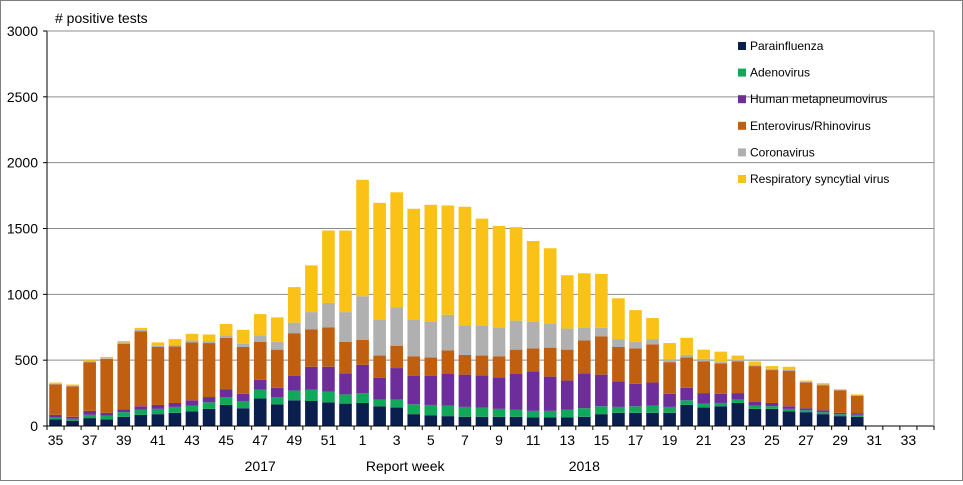 The height and width of the screenshot is (485, 963). I want to click on x-tick-label: 23, so click(738, 440).